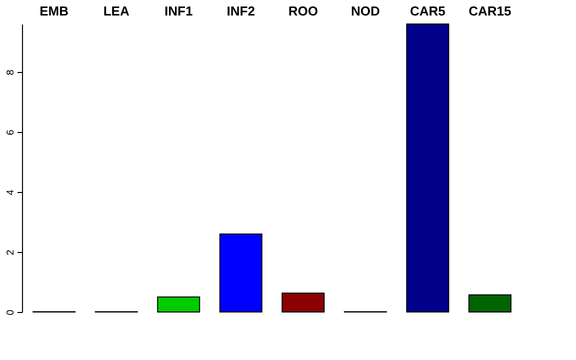  I want to click on x-tick-label: CAR15, so click(490, 11).